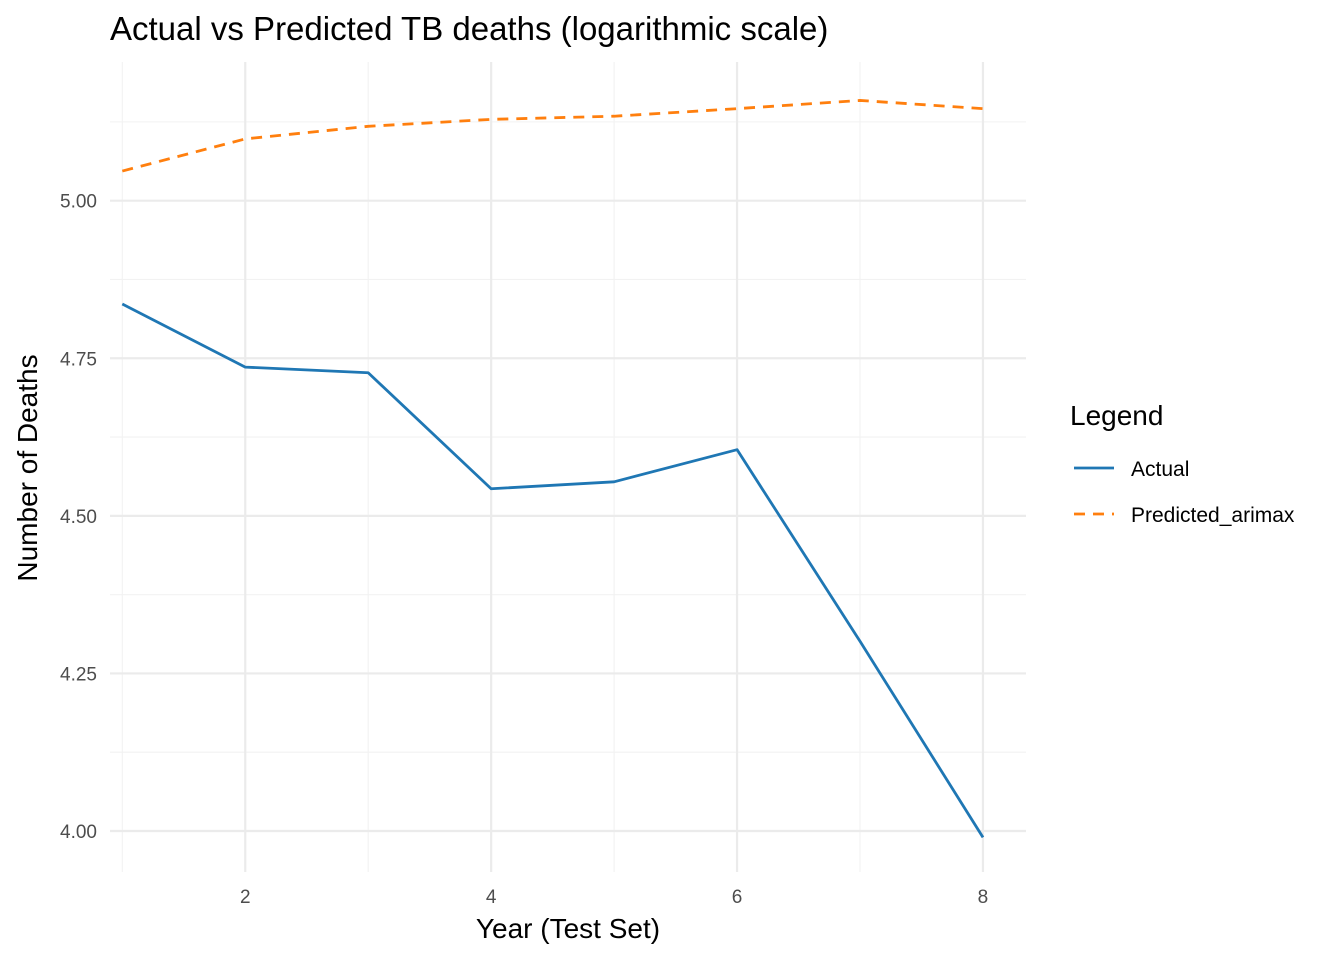 This screenshot has height=960, width=1344. I want to click on y-tick-label: 4.00, so click(78, 832).